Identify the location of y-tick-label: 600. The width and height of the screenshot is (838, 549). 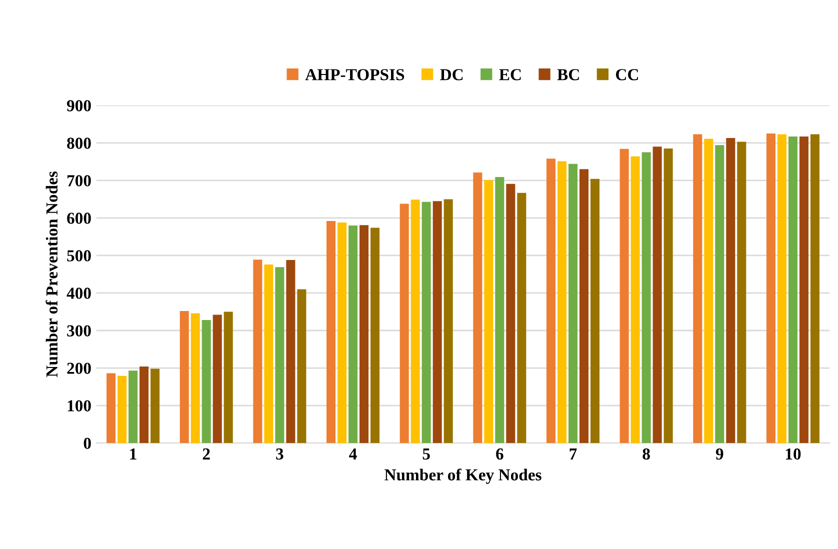
(79, 218).